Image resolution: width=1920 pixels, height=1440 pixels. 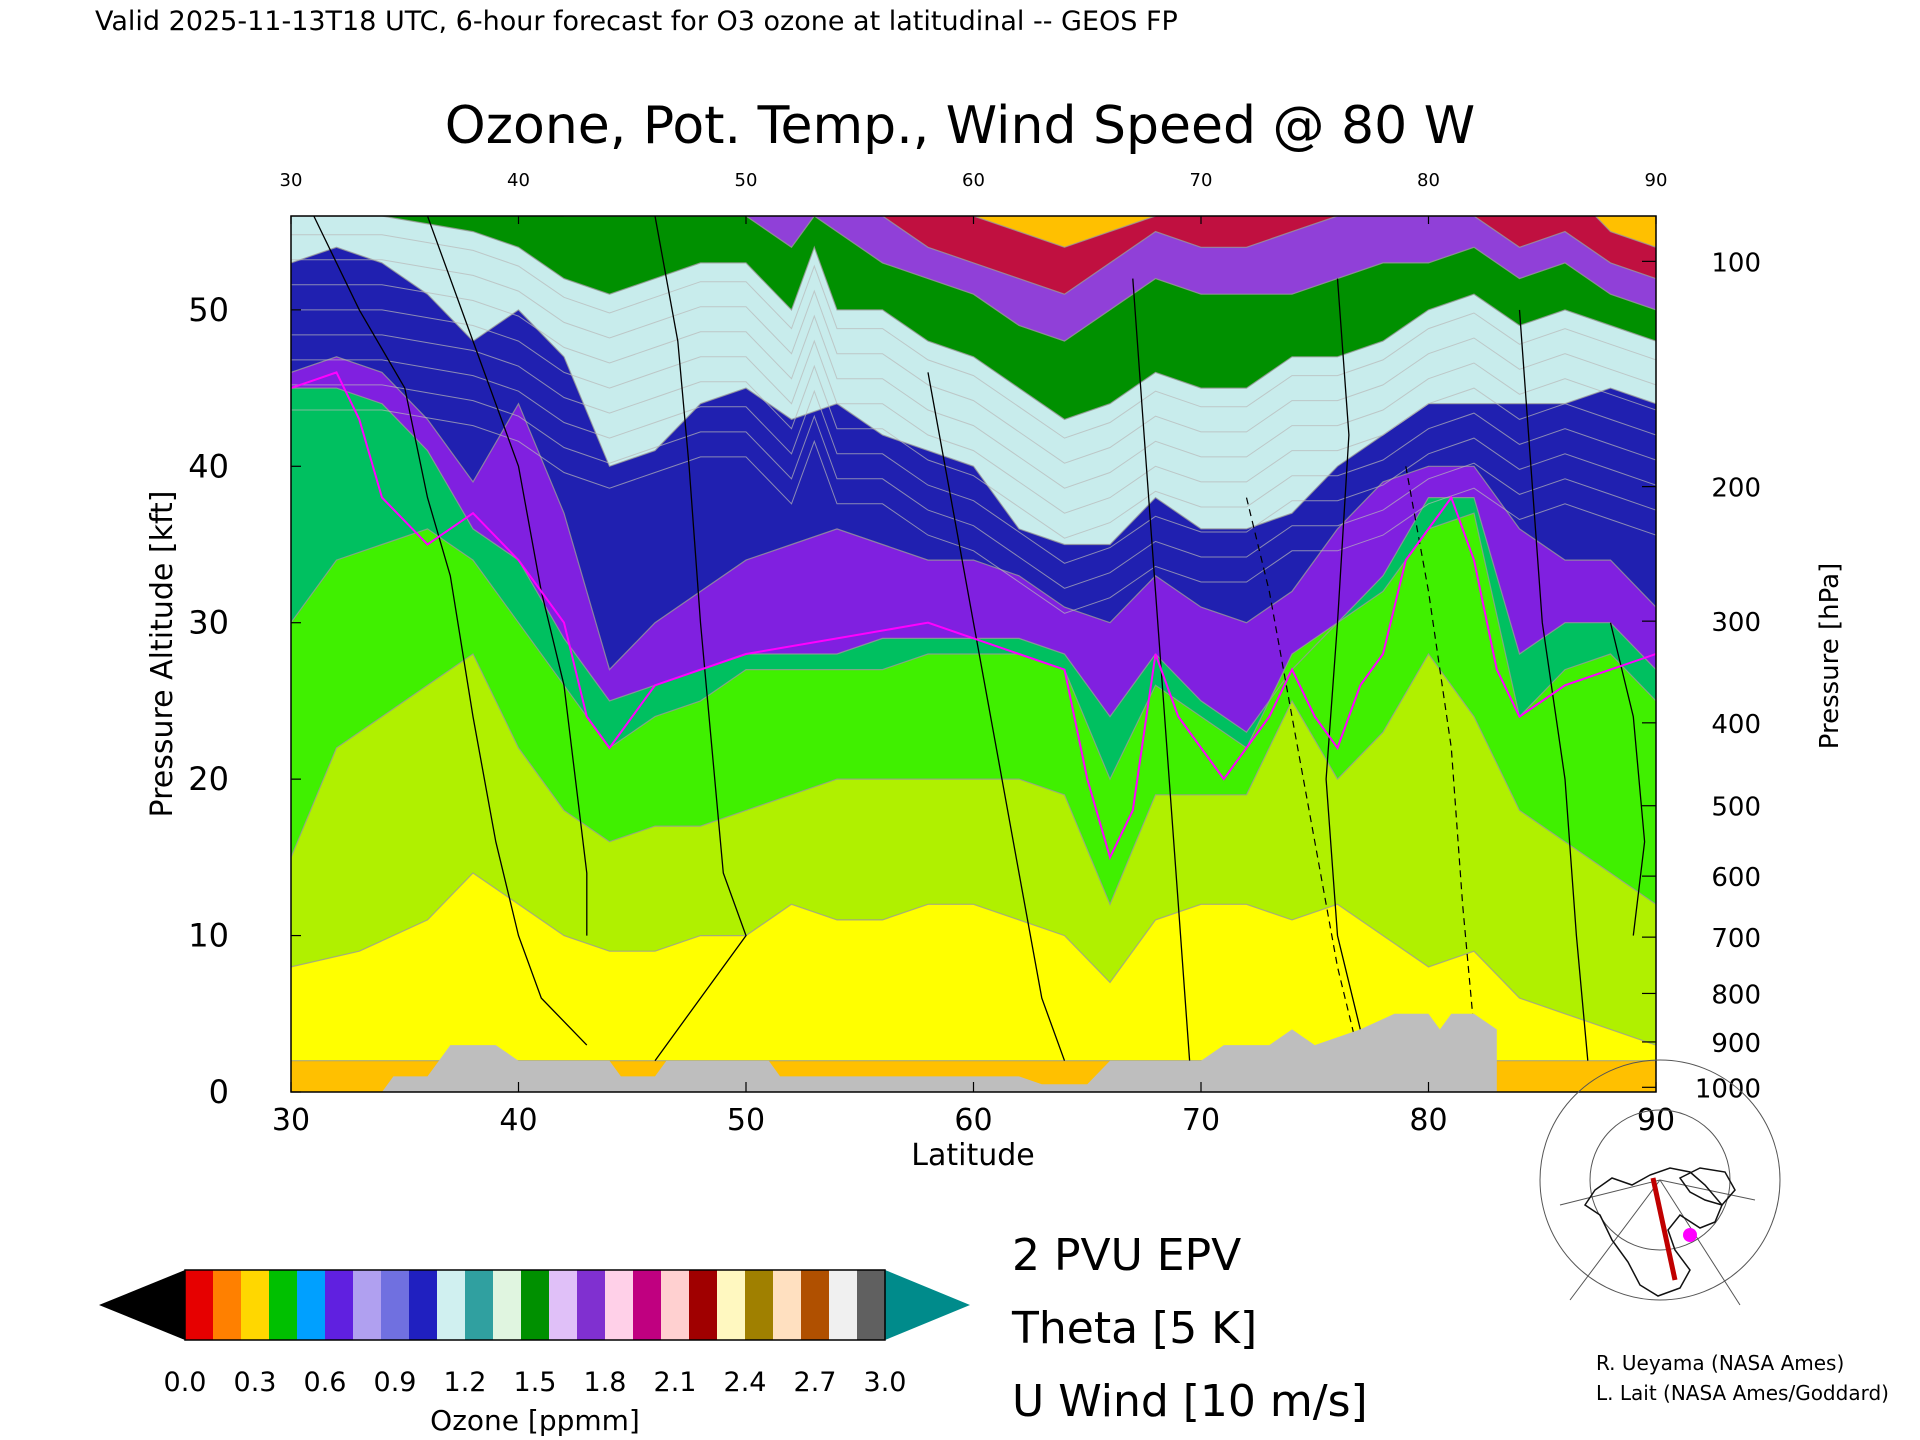 I want to click on x-tick-label: 60, so click(x=973, y=1120).